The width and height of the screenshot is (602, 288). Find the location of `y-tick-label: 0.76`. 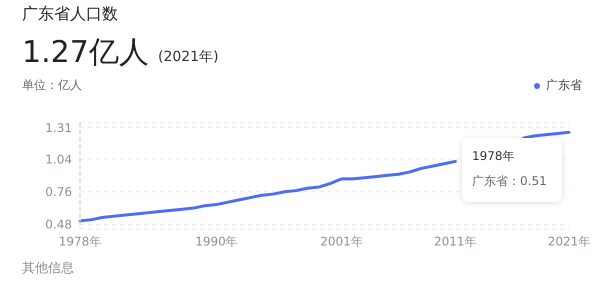

y-tick-label: 0.76 is located at coordinates (58, 191).